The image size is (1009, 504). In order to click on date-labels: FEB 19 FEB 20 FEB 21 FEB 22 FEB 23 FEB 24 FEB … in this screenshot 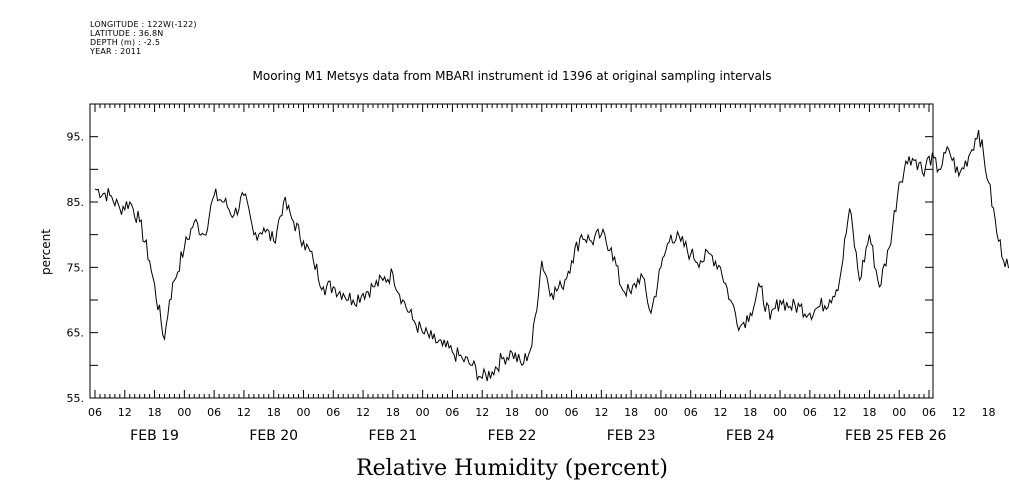, I will do `click(538, 436)`.